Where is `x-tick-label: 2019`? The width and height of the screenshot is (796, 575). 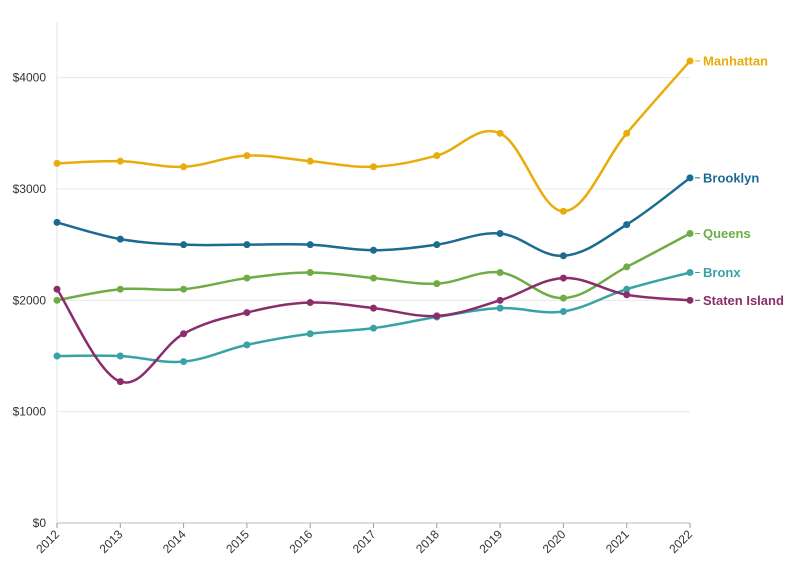
x-tick-label: 2019 is located at coordinates (490, 541).